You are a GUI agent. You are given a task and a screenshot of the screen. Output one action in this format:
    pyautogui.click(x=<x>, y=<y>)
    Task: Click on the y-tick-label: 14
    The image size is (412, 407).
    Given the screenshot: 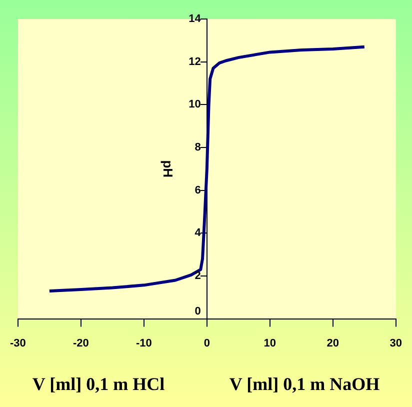 What is the action you would take?
    pyautogui.click(x=195, y=19)
    